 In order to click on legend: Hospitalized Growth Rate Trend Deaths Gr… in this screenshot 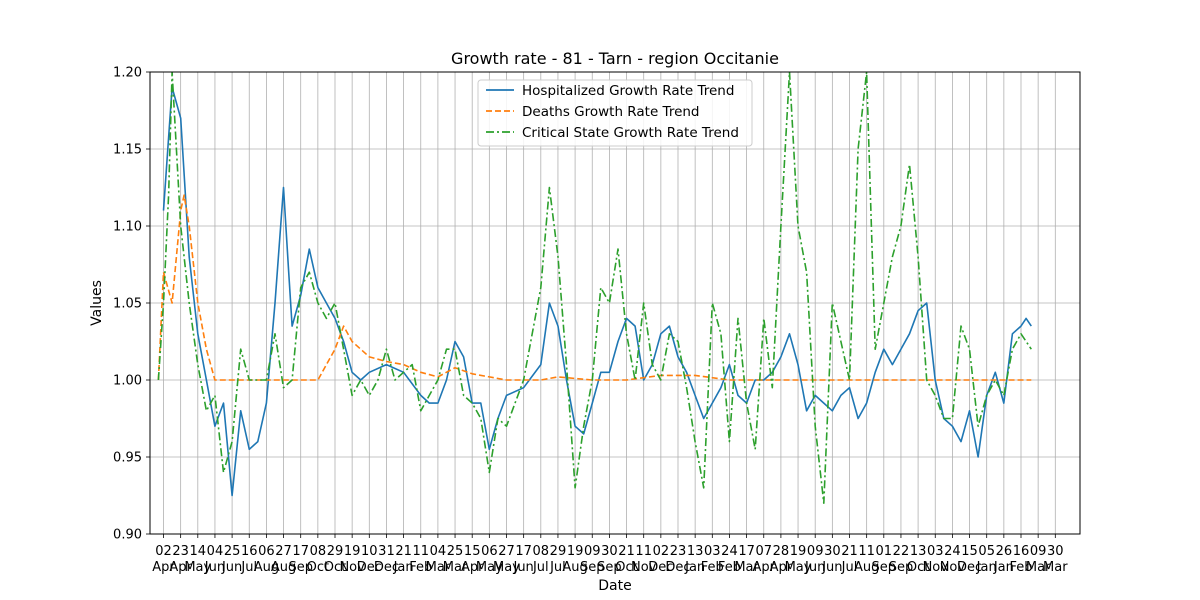, I will do `click(615, 113)`.